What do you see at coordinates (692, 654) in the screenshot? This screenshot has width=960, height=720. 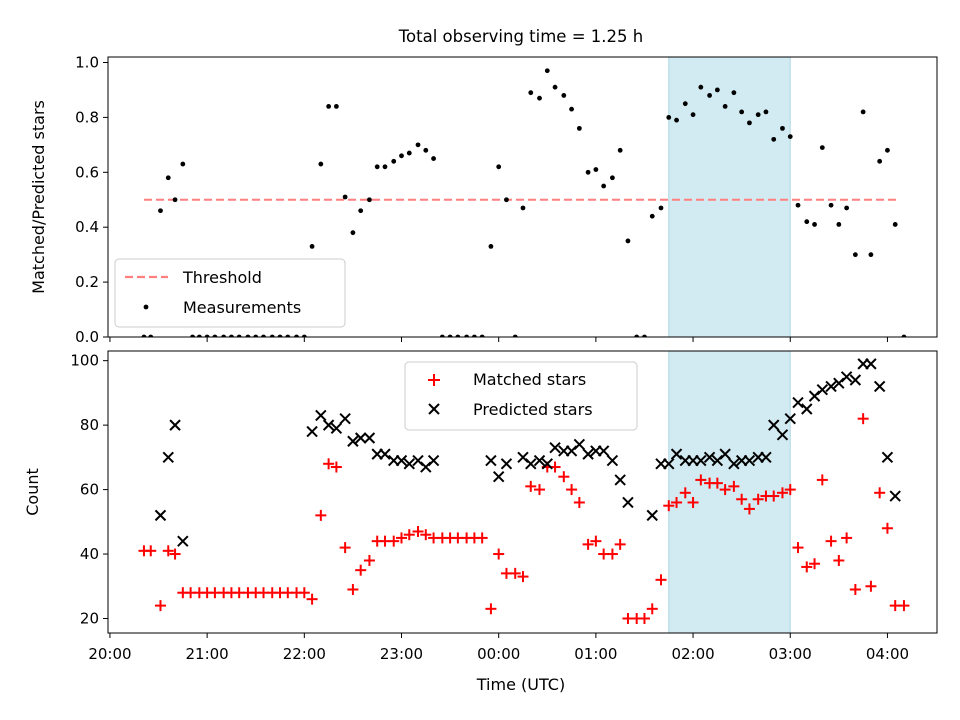 I see `x-tick-label: 02:00` at bounding box center [692, 654].